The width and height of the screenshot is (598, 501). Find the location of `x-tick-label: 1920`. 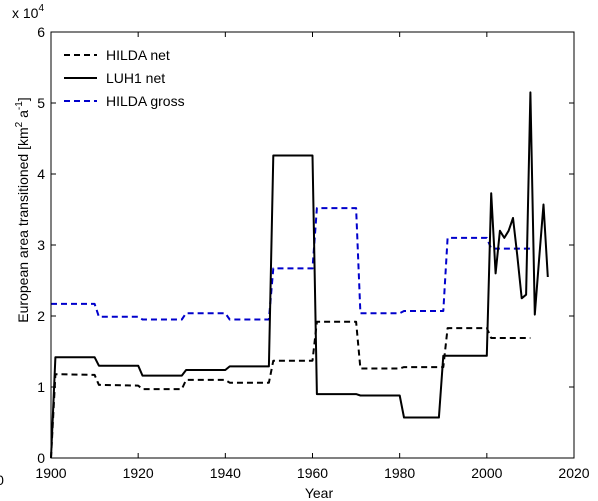

x-tick-label: 1920 is located at coordinates (138, 473).